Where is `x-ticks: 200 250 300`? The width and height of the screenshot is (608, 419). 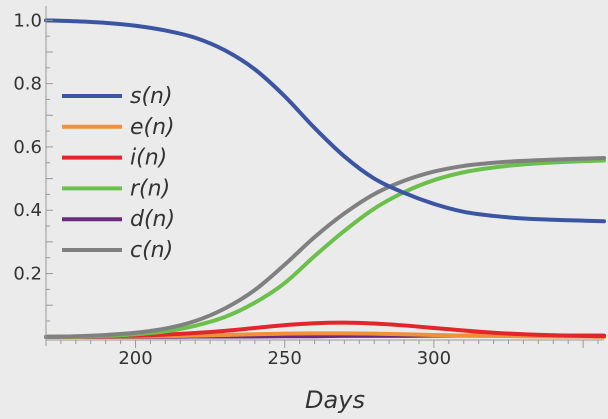 x-ticks: 200 250 300 is located at coordinates (329, 354).